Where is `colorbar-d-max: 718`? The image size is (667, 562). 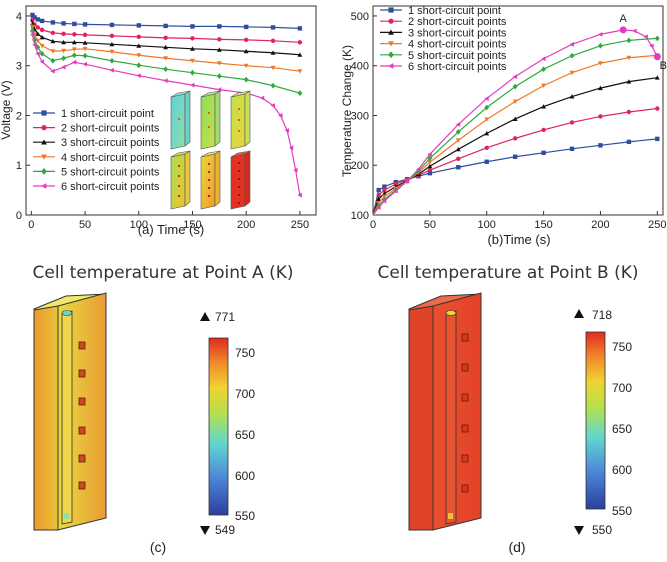
colorbar-d-max: 718 is located at coordinates (602, 315).